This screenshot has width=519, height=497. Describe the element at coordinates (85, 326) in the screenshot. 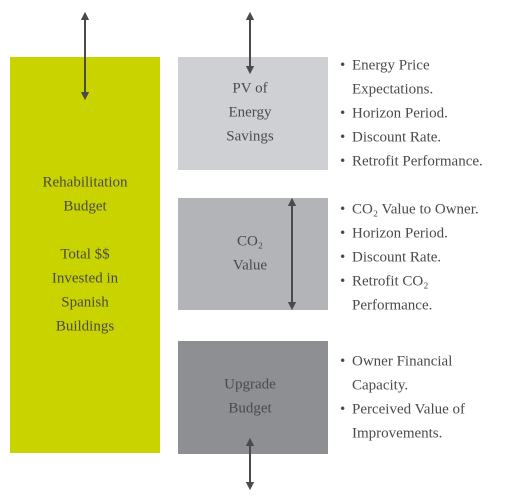

I see `left-sublabel: Buildings` at that location.